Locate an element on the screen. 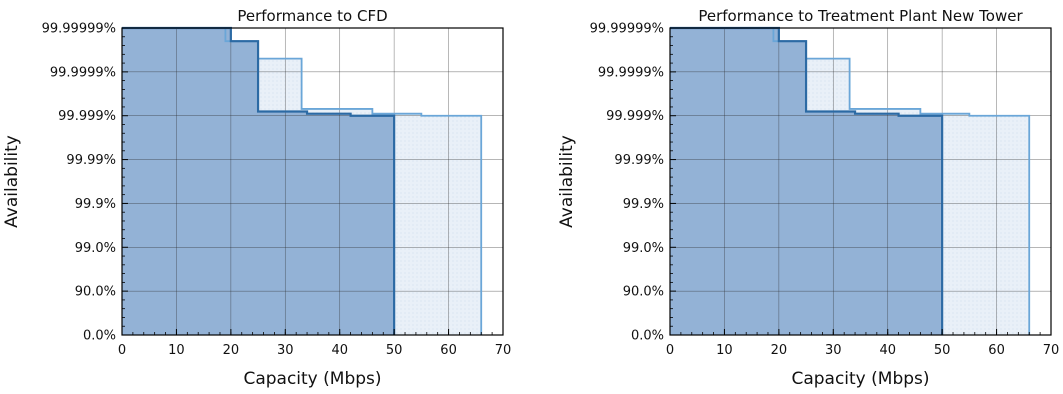 The width and height of the screenshot is (1063, 394). chart-title: Performance to Treatment Plant New Tower is located at coordinates (860, 16).